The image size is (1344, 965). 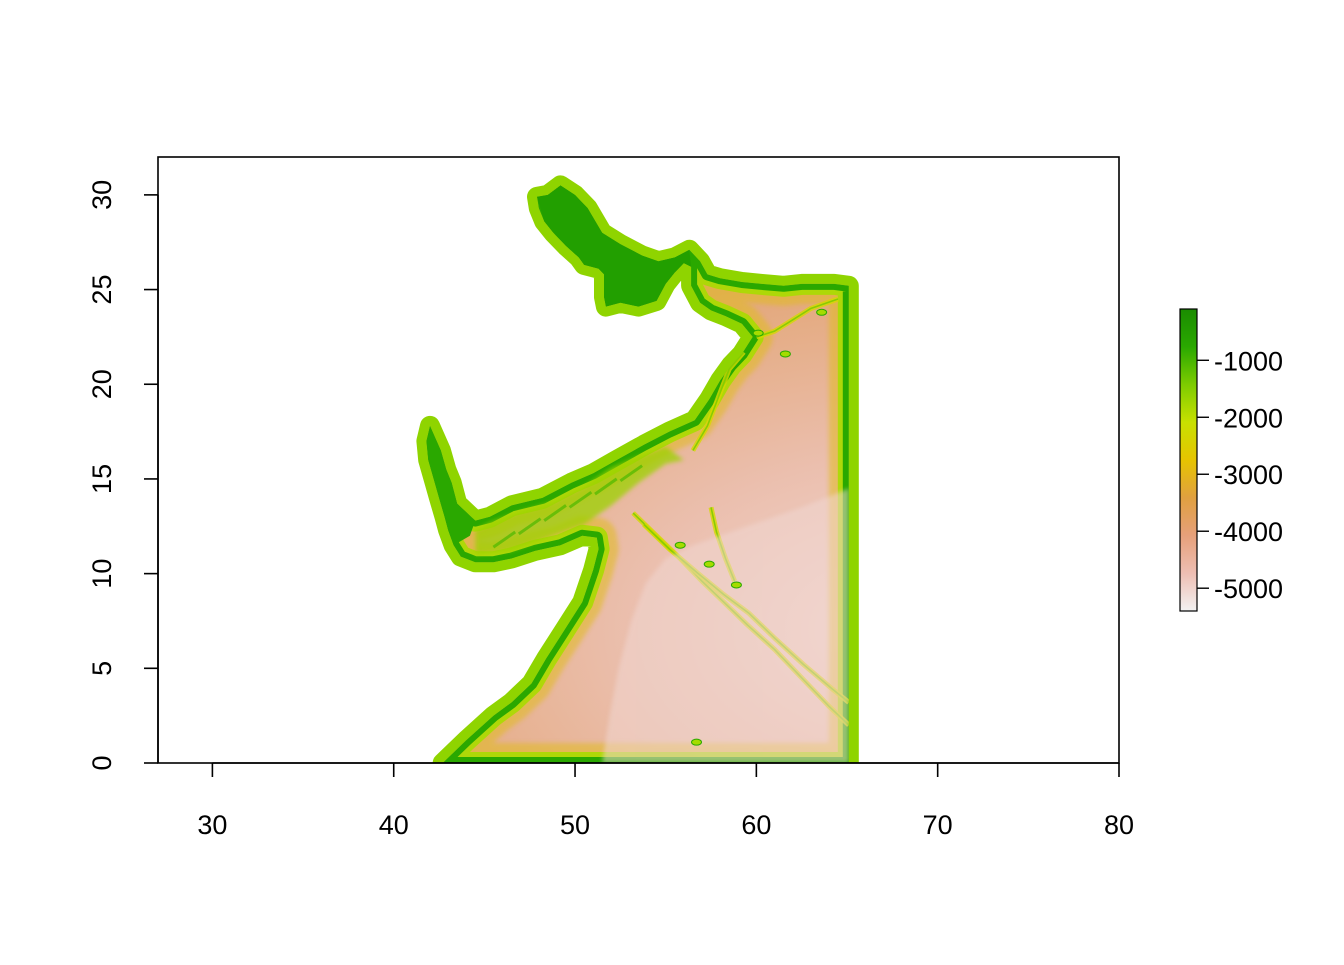 What do you see at coordinates (102, 574) in the screenshot?
I see `y-tick-label: 10` at bounding box center [102, 574].